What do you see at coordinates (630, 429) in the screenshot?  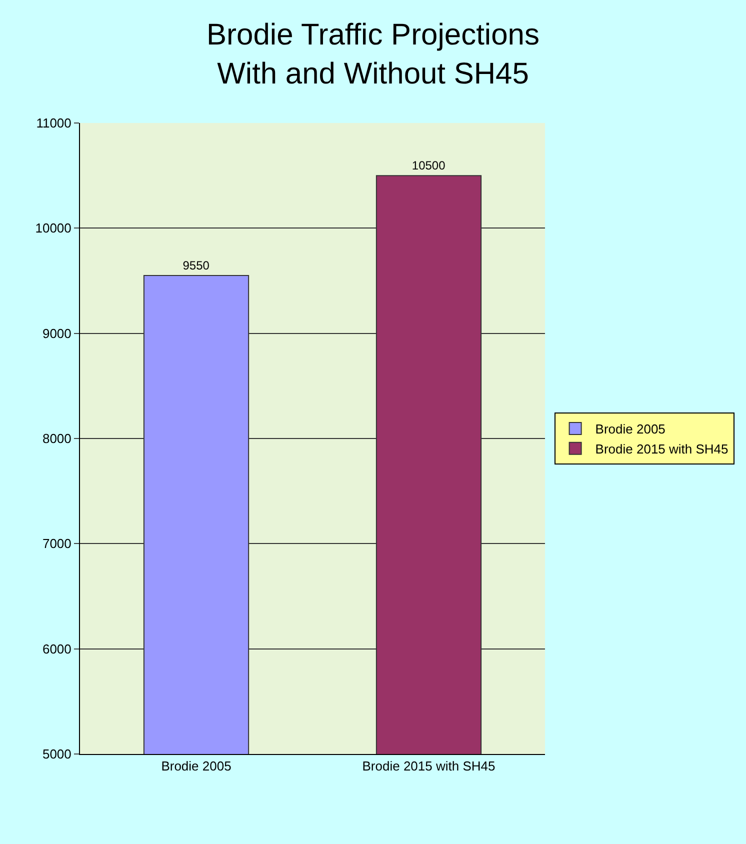 I see `legend-label: Brodie 2005` at bounding box center [630, 429].